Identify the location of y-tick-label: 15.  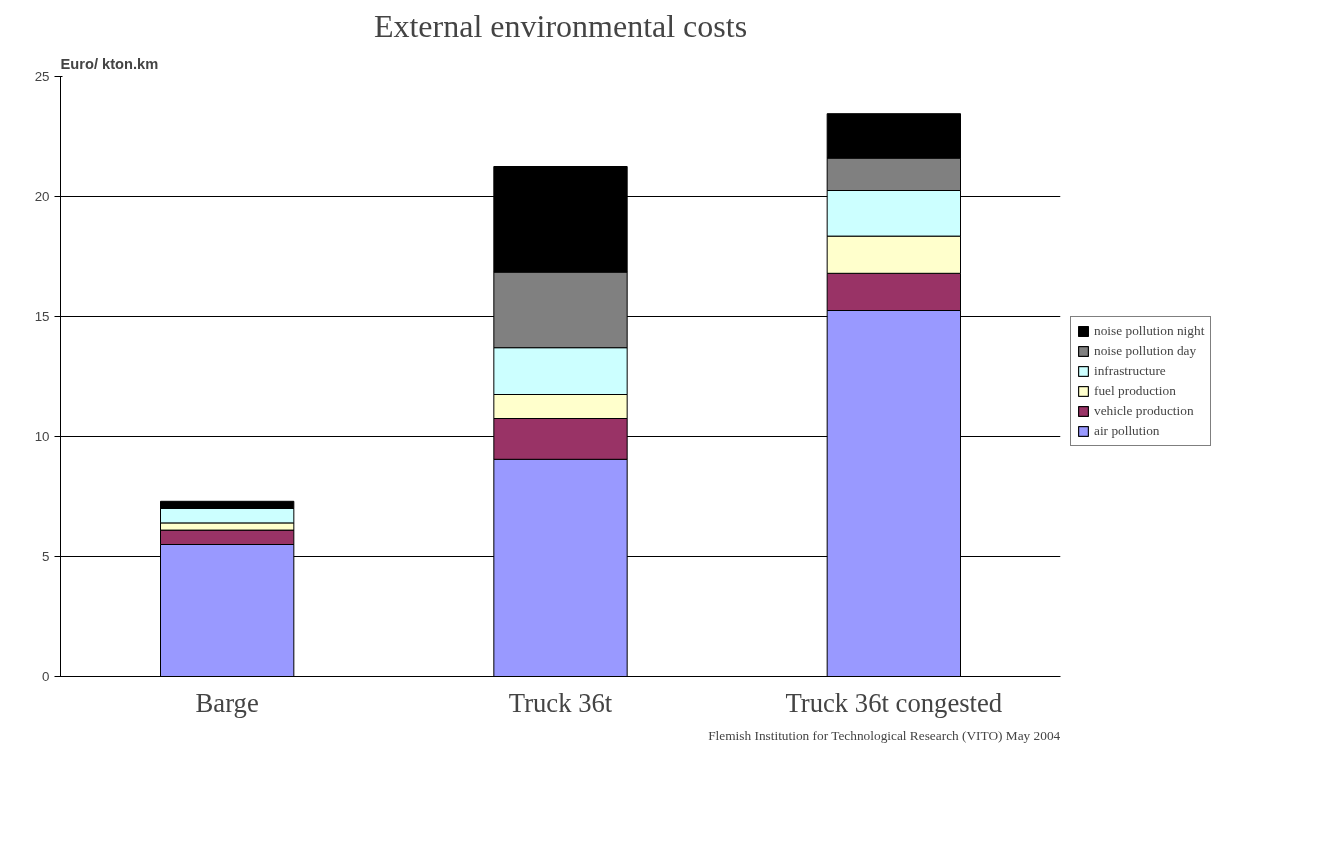
(42, 316).